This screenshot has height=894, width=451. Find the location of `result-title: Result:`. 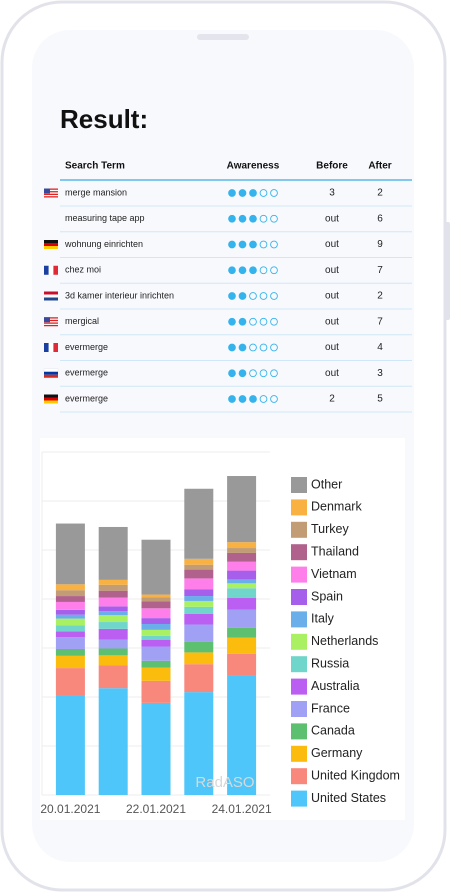

result-title: Result: is located at coordinates (104, 119).